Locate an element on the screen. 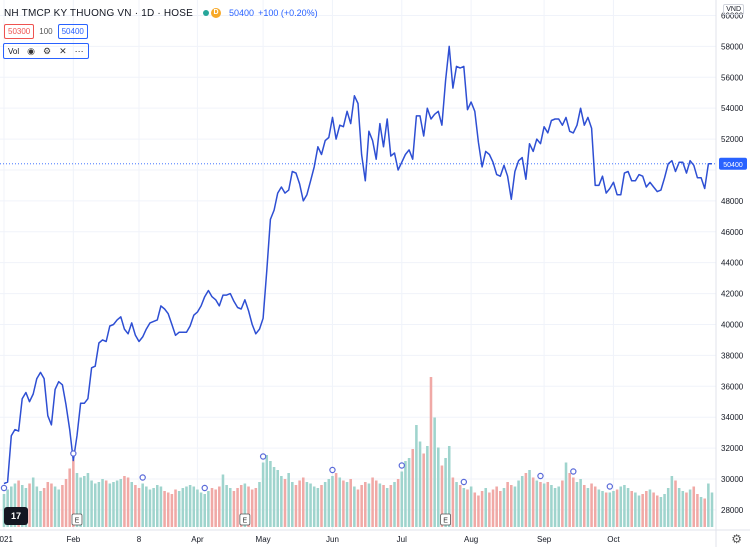  x-tick-label: Aug is located at coordinates (471, 539).